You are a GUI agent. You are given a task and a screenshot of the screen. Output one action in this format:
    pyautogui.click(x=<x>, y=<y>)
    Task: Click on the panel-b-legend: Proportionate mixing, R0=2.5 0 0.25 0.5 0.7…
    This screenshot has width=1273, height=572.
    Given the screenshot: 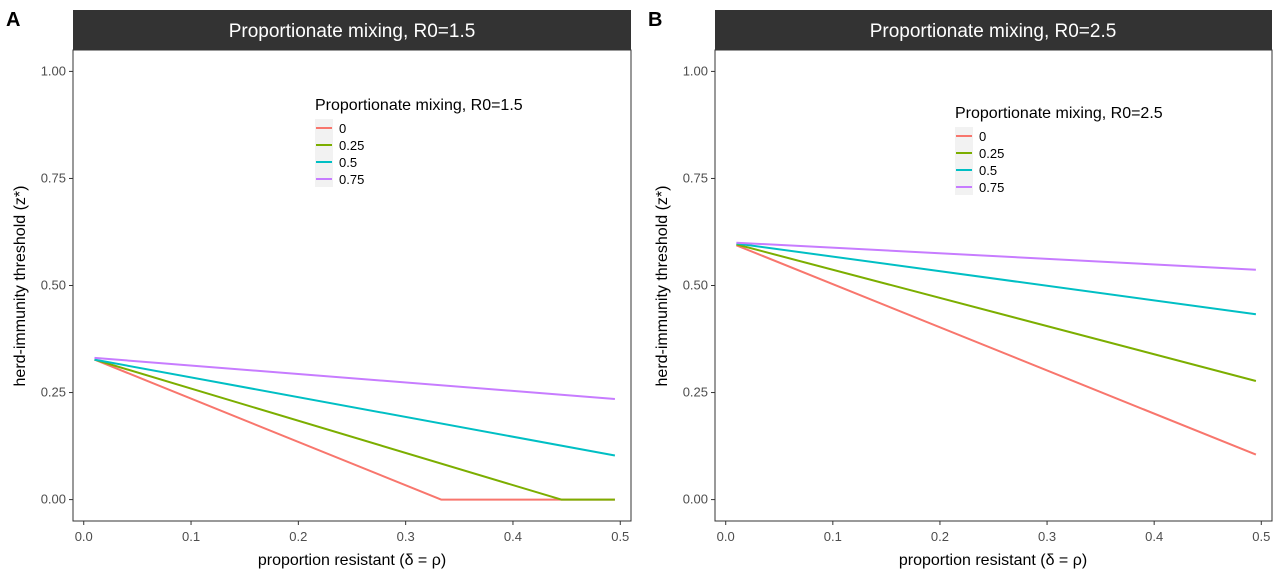 What is the action you would take?
    pyautogui.click(x=1059, y=150)
    